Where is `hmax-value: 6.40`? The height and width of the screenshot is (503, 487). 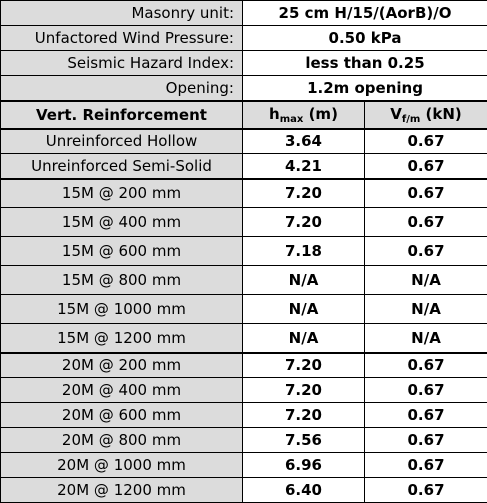 hmax-value: 6.40 is located at coordinates (303, 490).